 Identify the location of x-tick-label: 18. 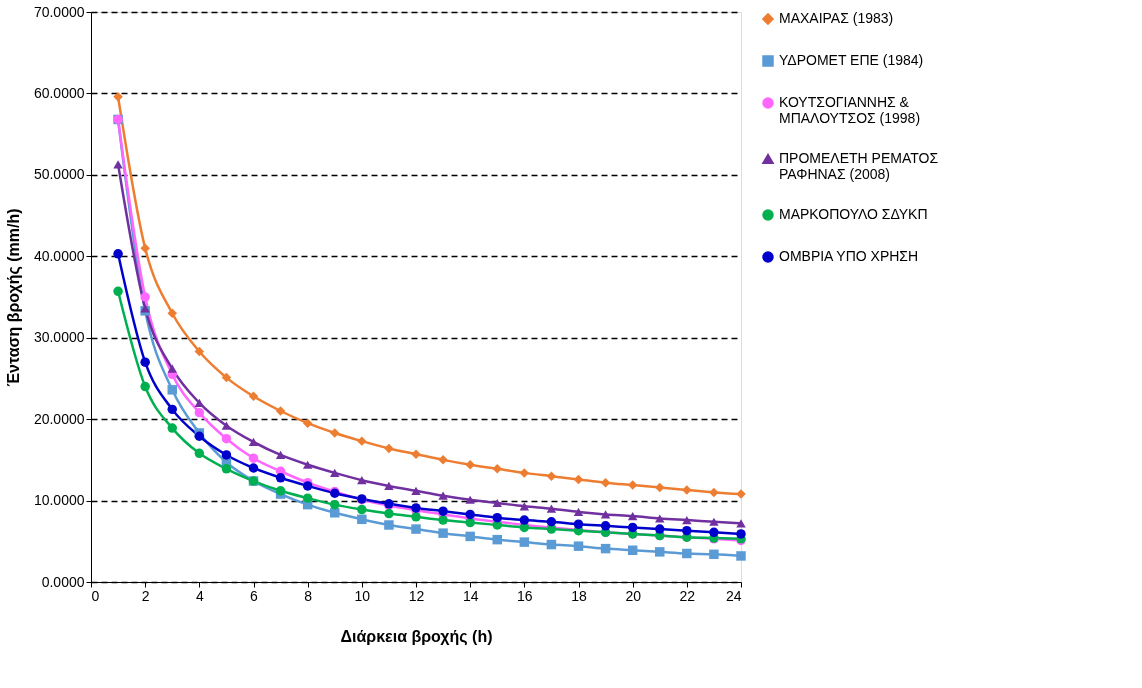
(579, 595).